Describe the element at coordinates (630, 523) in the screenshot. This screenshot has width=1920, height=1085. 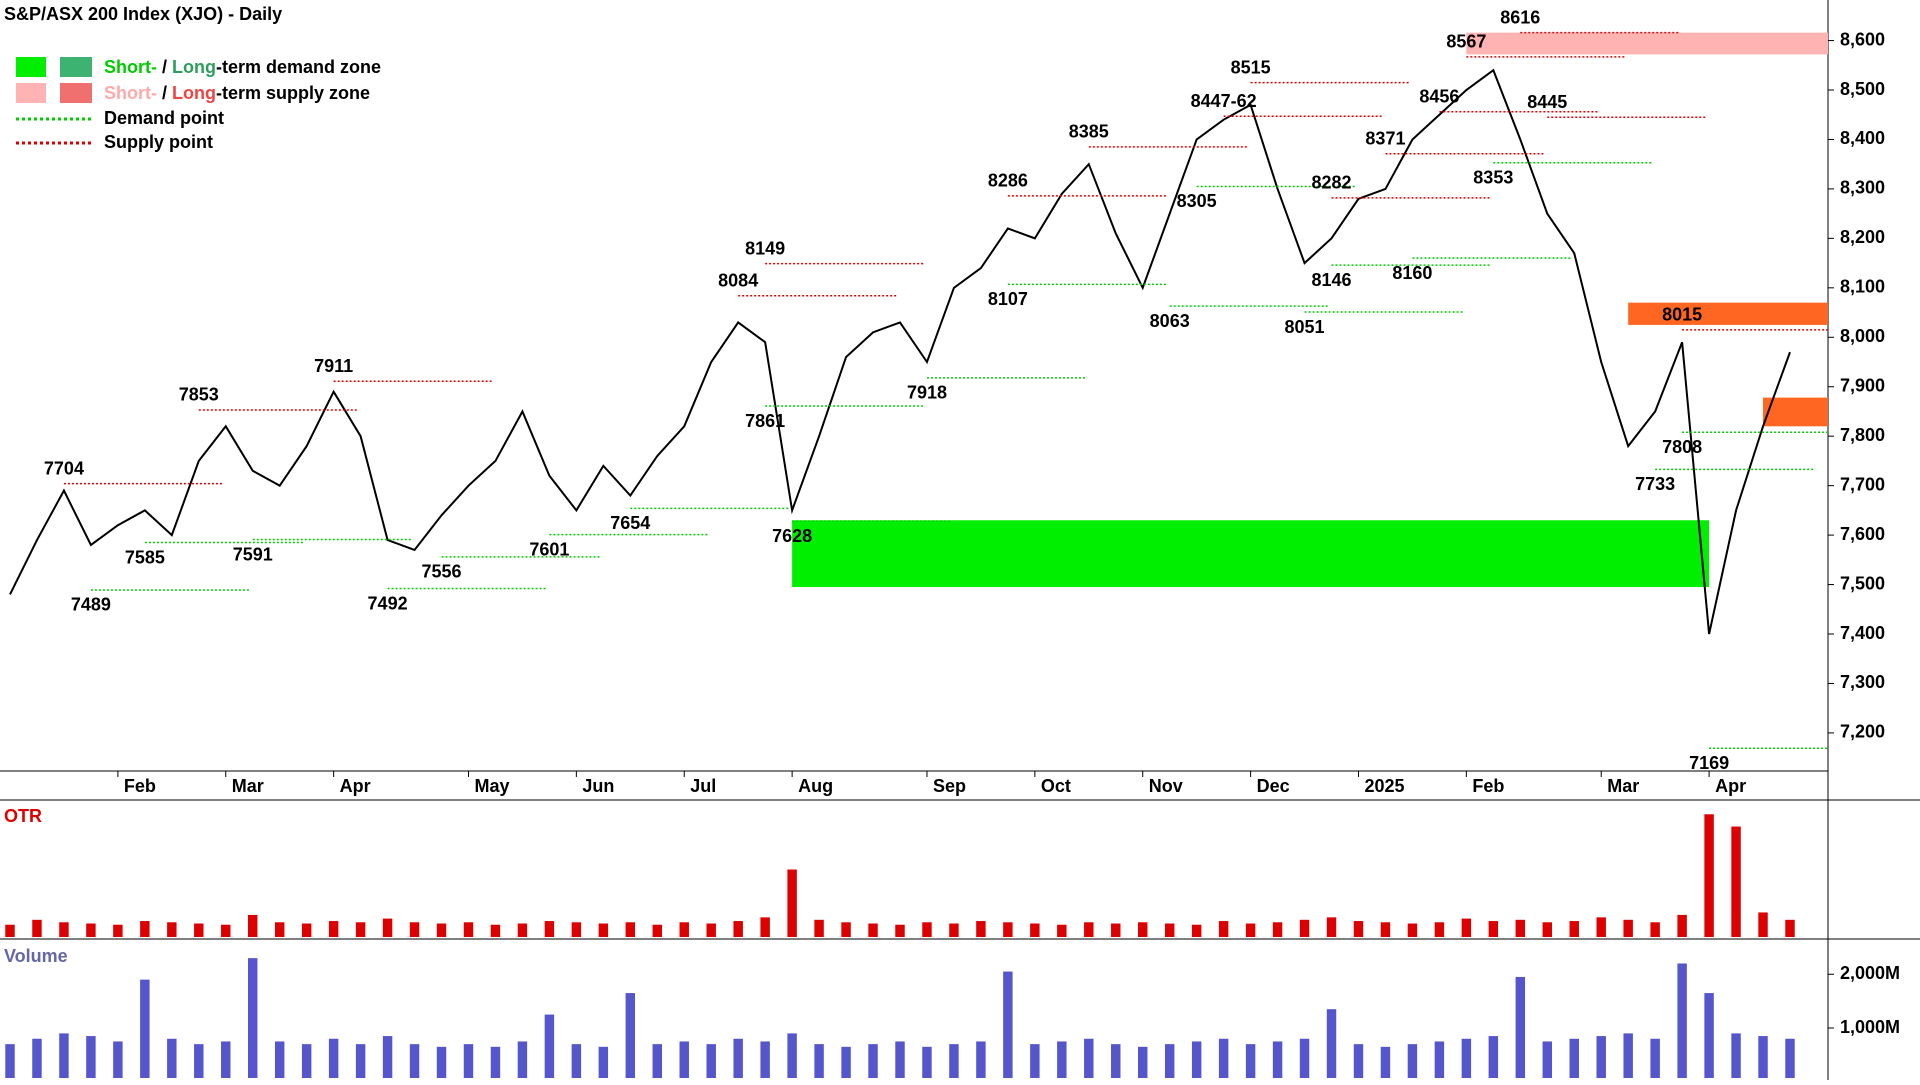
I see `price-annotation: 7654` at that location.